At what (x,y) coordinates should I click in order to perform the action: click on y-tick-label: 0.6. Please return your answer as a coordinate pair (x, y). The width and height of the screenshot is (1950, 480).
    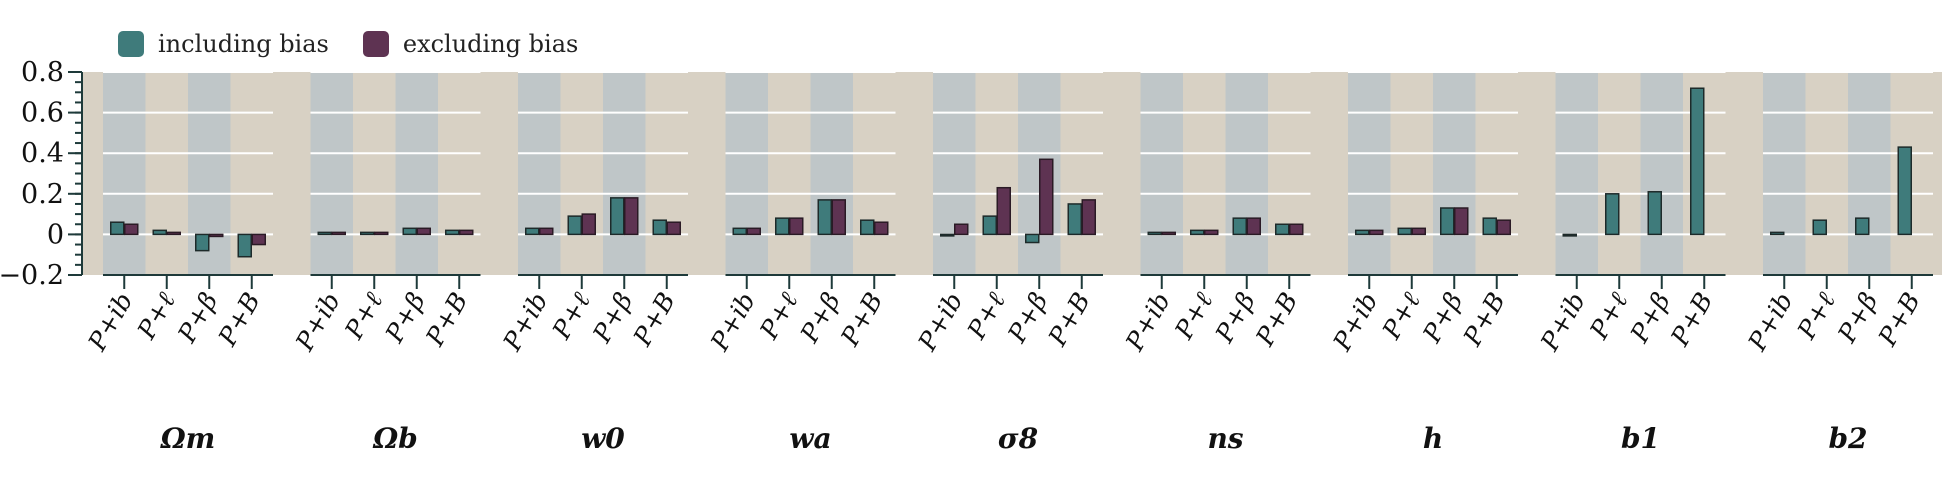
    Looking at the image, I should click on (42, 113).